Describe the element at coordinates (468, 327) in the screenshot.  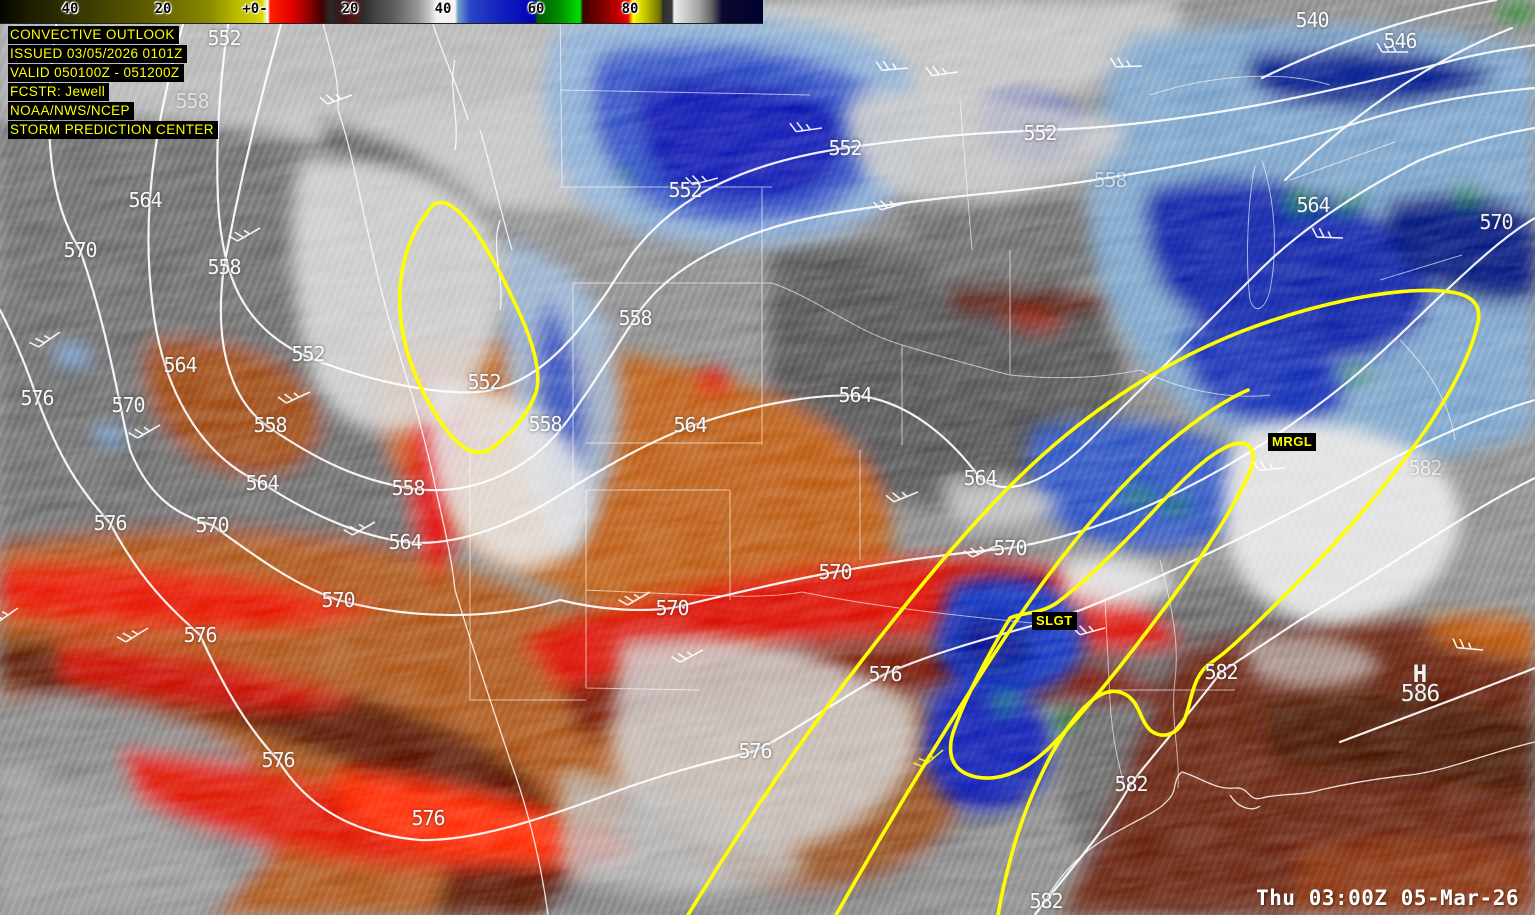
I see `outlook-contour-general-thunder-west` at that location.